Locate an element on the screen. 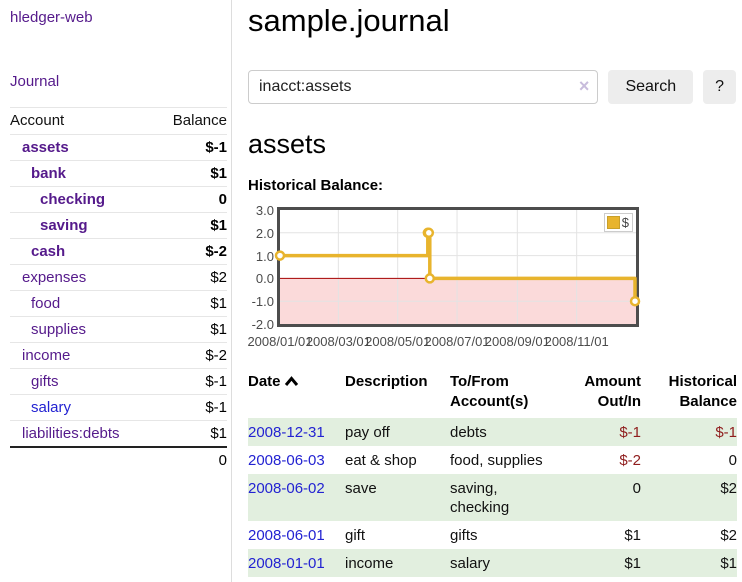 This screenshot has width=742, height=582. search-bar: × Search ? is located at coordinates (492, 87).